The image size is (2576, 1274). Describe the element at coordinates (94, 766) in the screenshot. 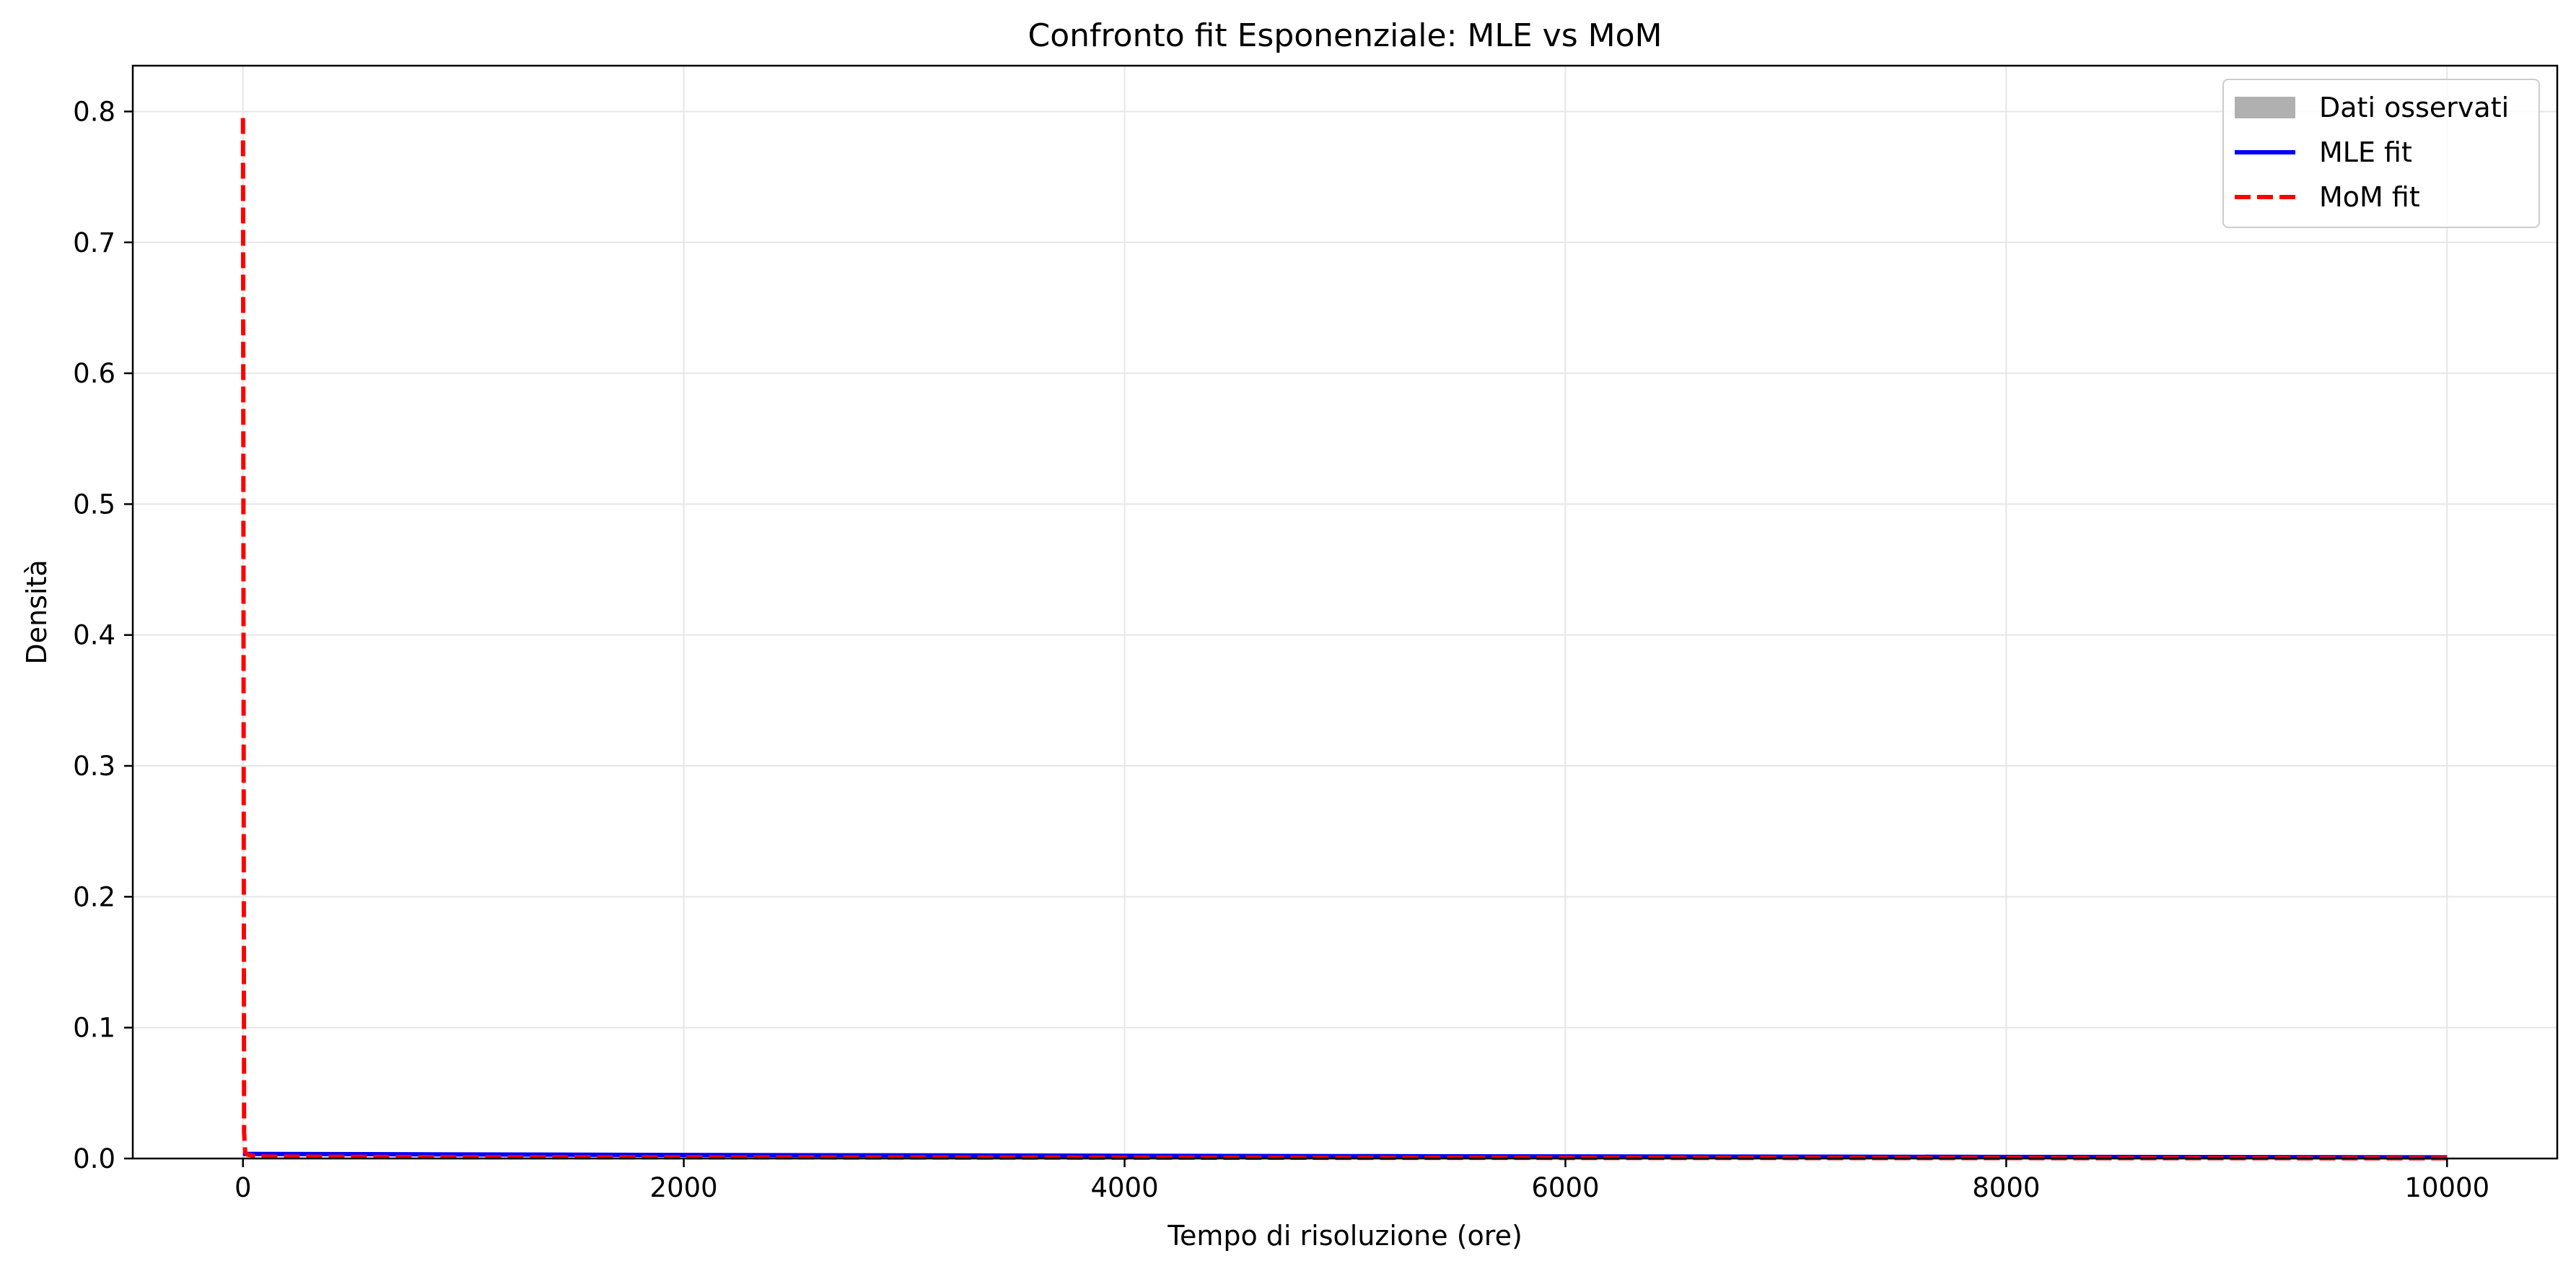

I see `y-tick-label: 0.3` at that location.